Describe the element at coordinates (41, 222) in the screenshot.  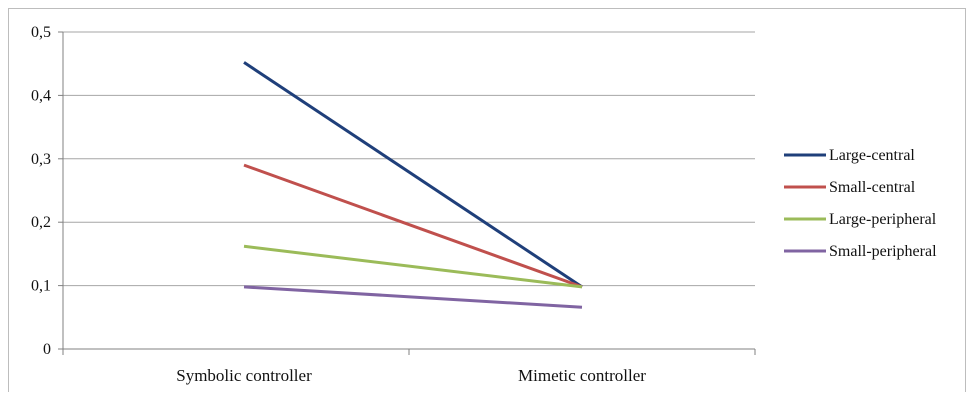
I see `y-tick-label: 0,2` at that location.